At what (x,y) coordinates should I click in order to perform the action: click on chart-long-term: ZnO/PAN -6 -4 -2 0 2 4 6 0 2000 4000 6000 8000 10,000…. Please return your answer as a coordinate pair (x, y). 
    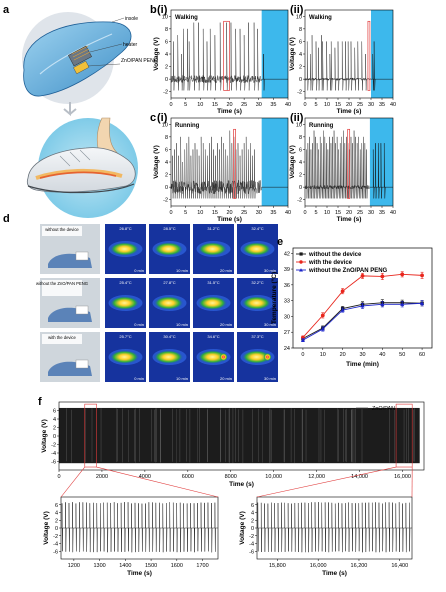
    Looking at the image, I should click on (233, 444).